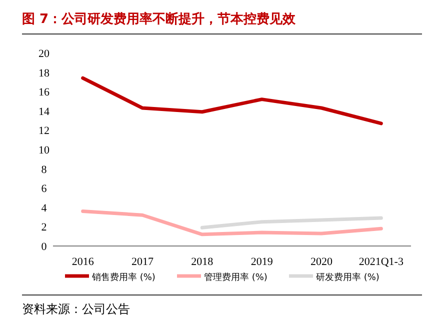 This screenshot has height=326, width=432. What do you see at coordinates (44, 170) in the screenshot?
I see `y-tick-label: 8` at bounding box center [44, 170].